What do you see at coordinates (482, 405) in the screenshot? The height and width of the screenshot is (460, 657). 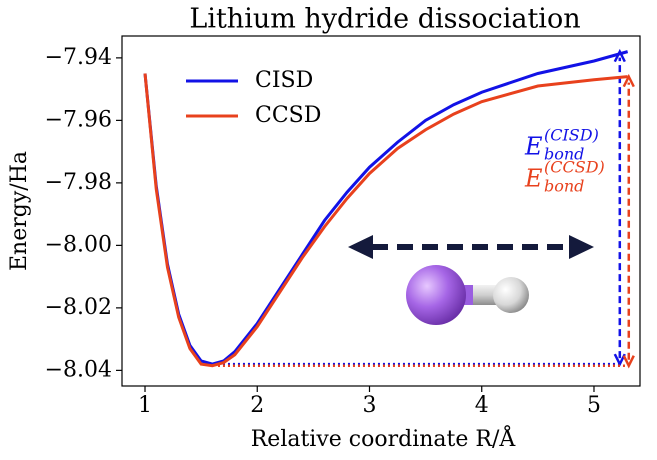 I see `x-tick-label: 4` at bounding box center [482, 405].